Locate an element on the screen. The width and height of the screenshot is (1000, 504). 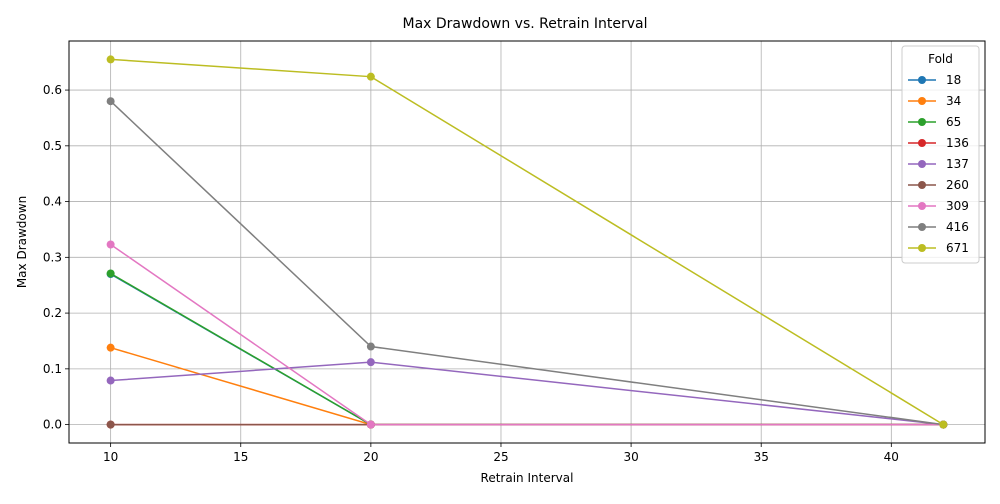
y-tick-label: 0.1 is located at coordinates (52, 369).